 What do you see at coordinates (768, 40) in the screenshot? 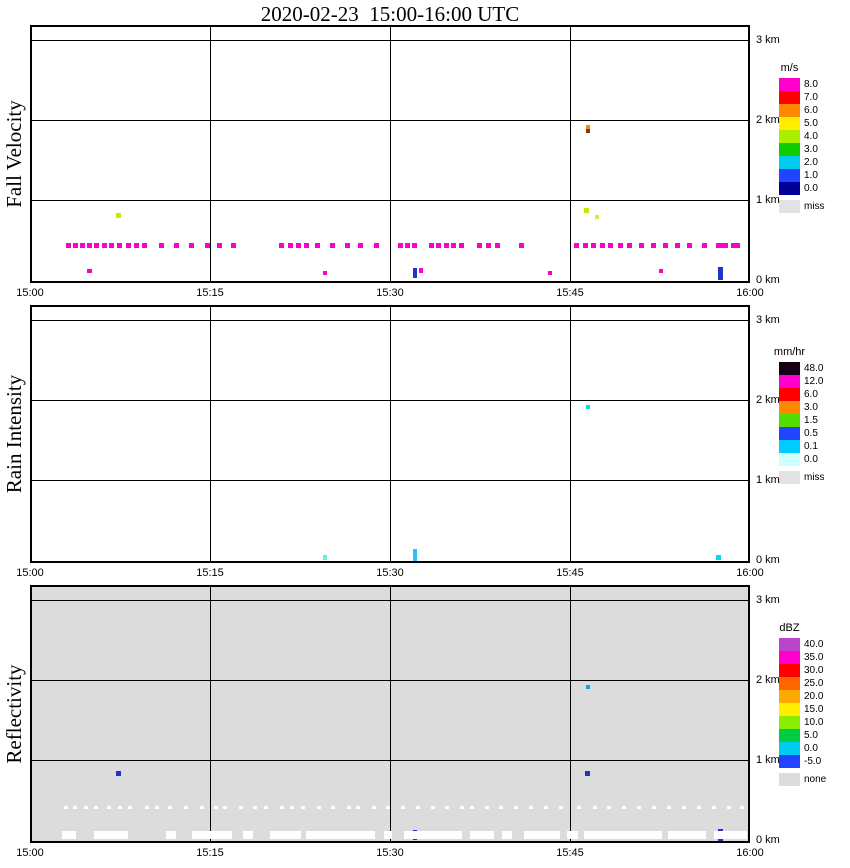
I see `y-tick-label: 3 km` at bounding box center [768, 40].